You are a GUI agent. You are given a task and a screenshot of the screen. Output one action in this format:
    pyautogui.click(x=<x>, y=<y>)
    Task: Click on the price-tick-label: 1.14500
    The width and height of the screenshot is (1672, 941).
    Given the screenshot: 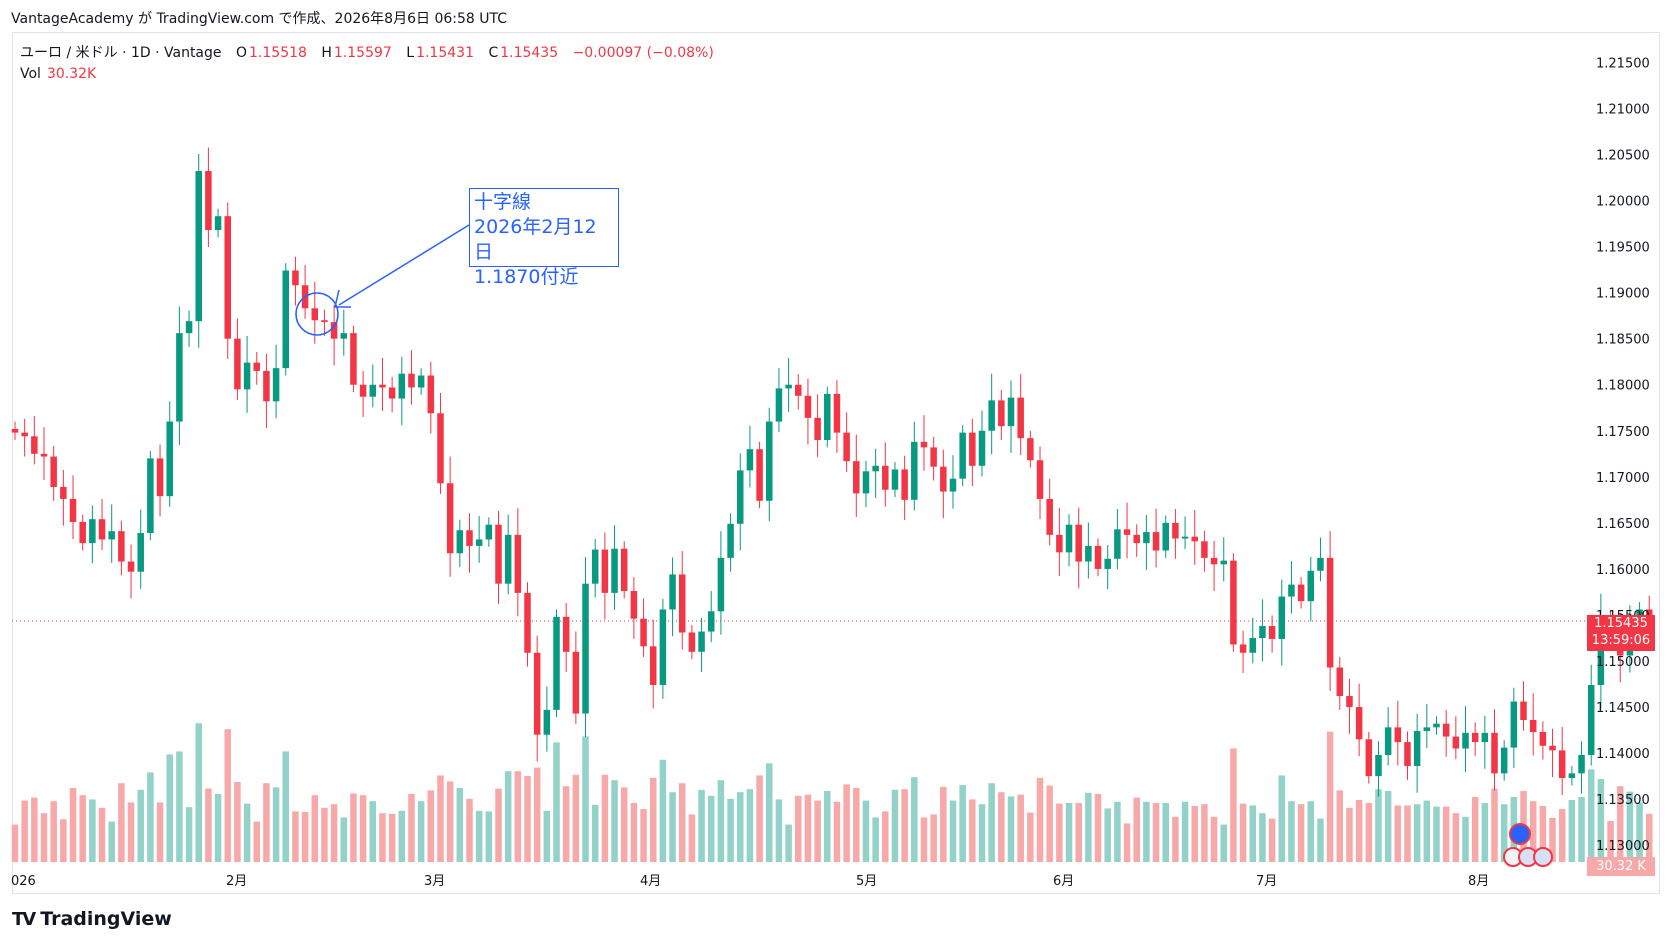 What is the action you would take?
    pyautogui.click(x=1623, y=708)
    